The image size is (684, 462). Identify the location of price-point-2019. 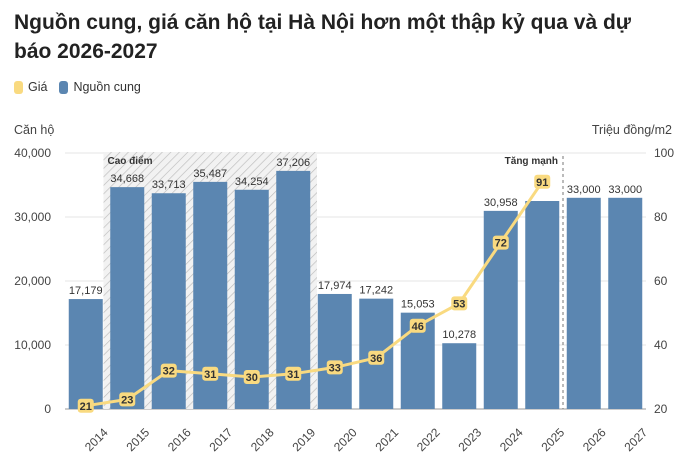
(293, 373).